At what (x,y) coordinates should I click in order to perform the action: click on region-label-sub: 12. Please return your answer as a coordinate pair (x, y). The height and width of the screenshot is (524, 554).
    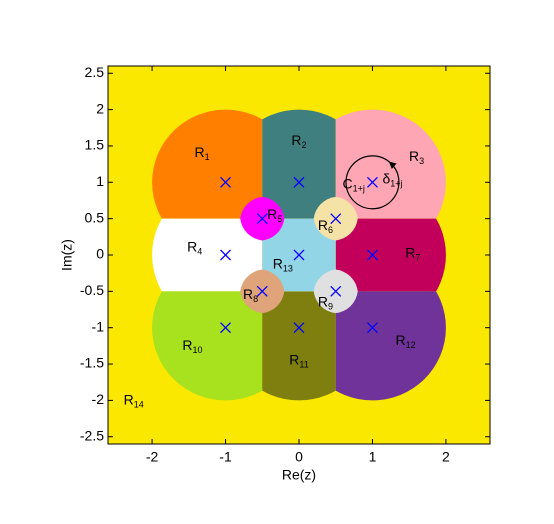
    Looking at the image, I should click on (411, 345).